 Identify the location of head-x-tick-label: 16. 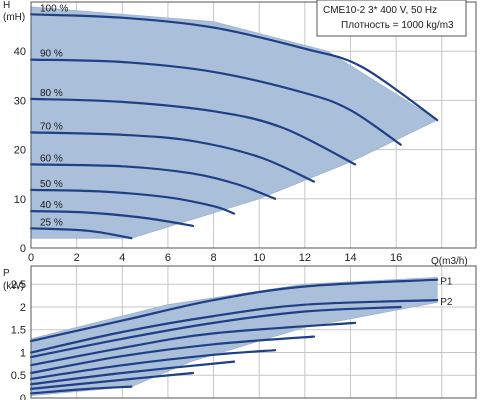
(396, 258).